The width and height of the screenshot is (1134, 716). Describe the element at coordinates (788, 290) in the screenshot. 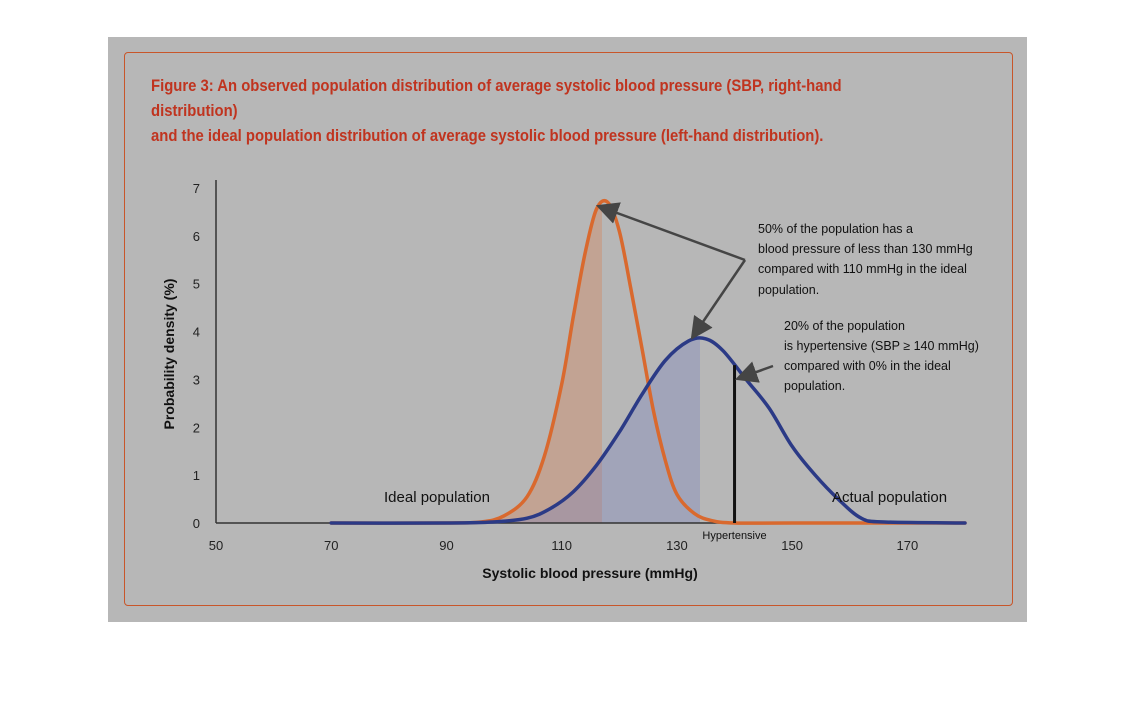

I see `annotation-median-line-4: population.` at that location.